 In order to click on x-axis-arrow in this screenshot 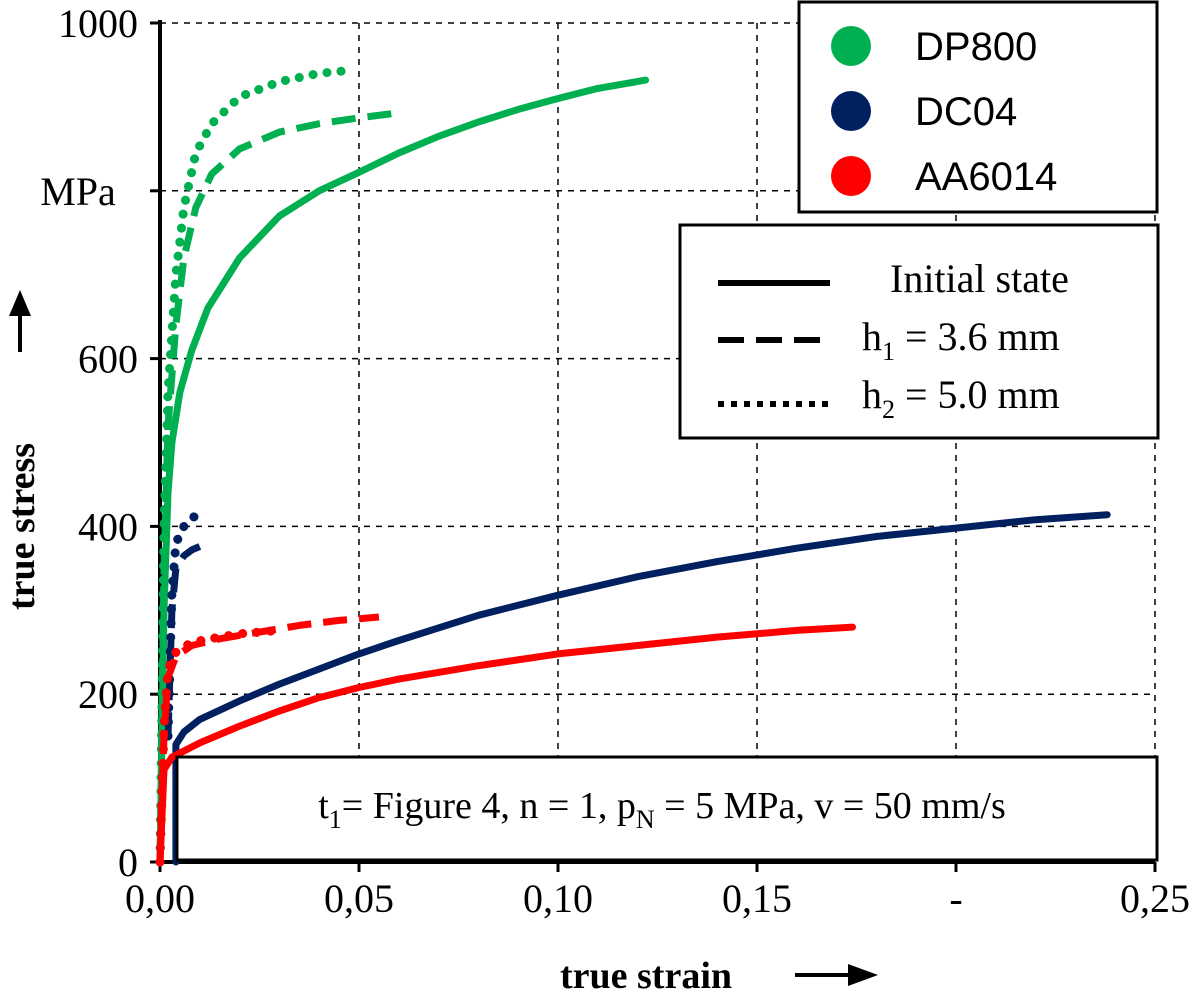, I will do `click(836, 975)`.